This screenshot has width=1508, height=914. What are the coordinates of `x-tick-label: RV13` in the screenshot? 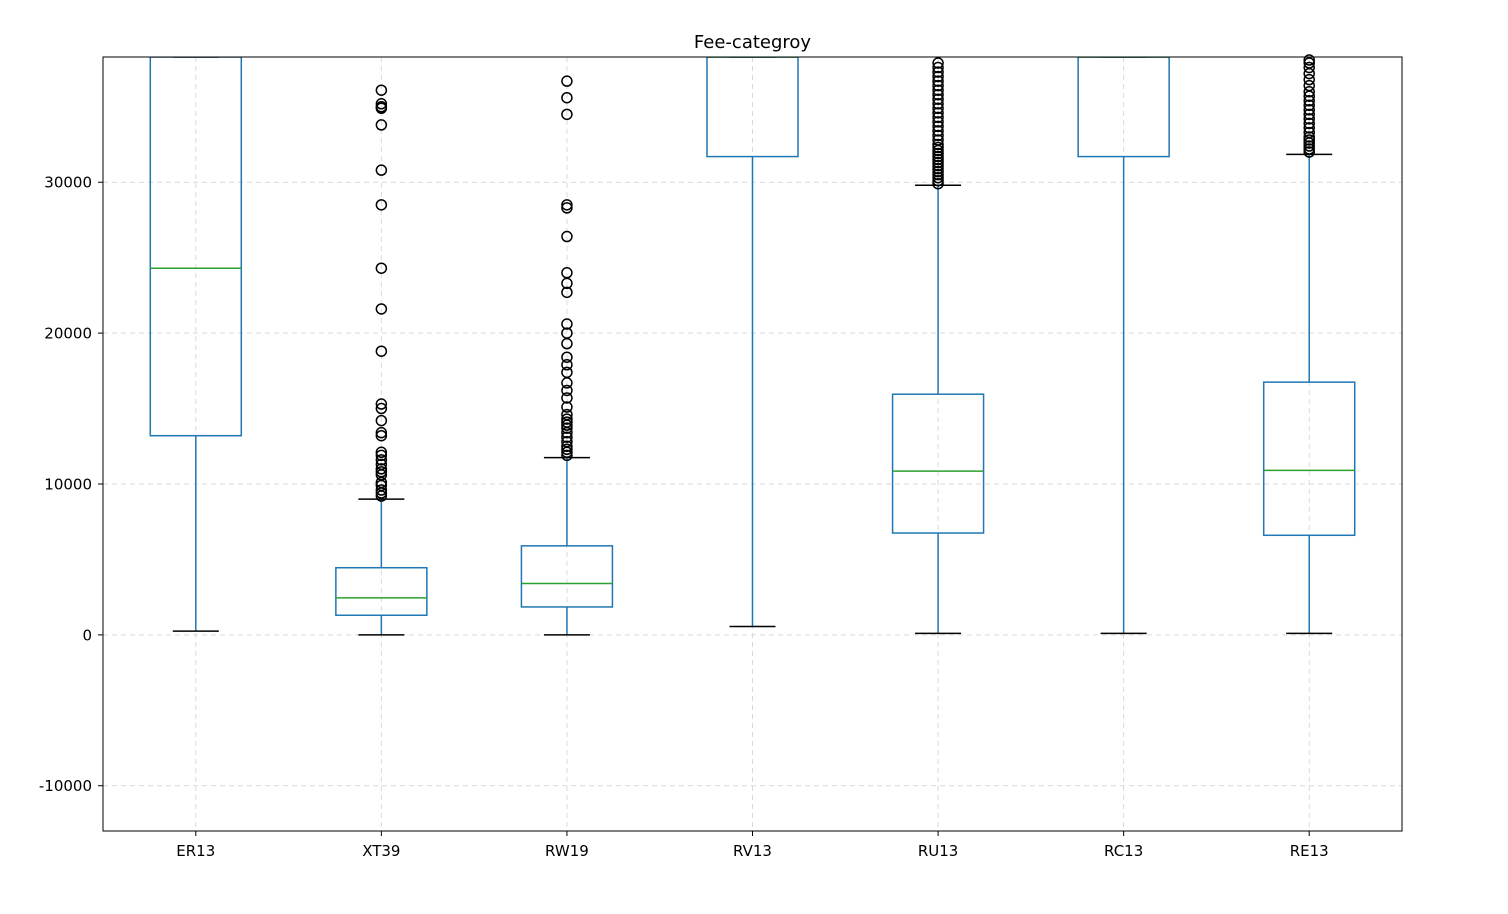 It's located at (752, 851).